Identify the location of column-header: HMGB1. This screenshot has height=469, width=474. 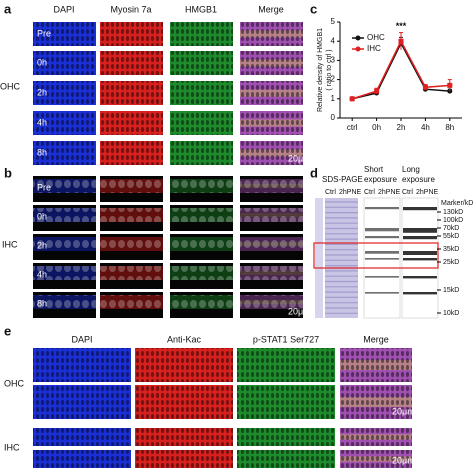
(201, 9).